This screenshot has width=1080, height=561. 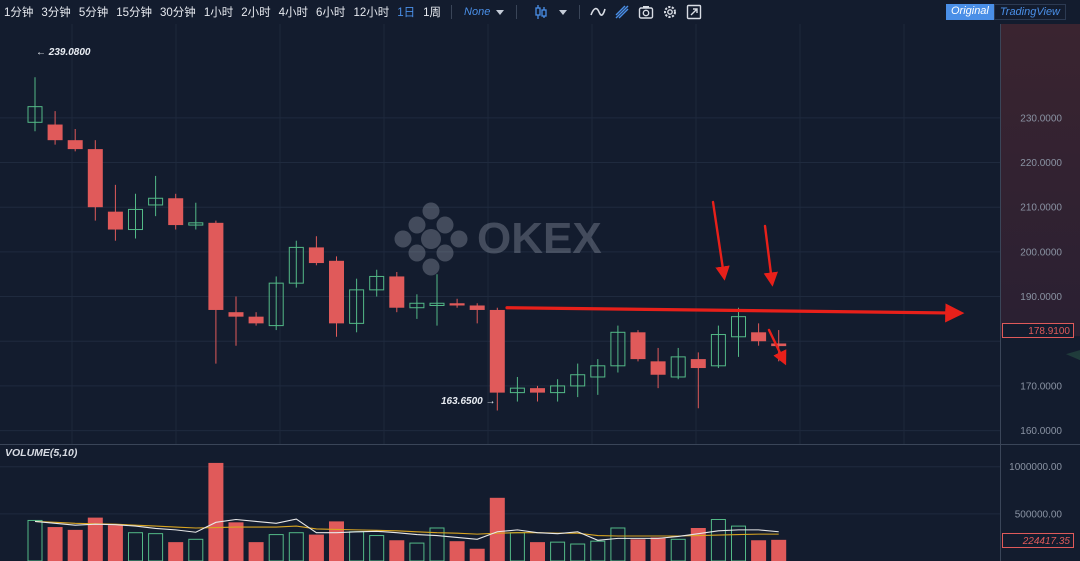 What do you see at coordinates (406, 13) in the screenshot?
I see `timeframe-10: 1日` at bounding box center [406, 13].